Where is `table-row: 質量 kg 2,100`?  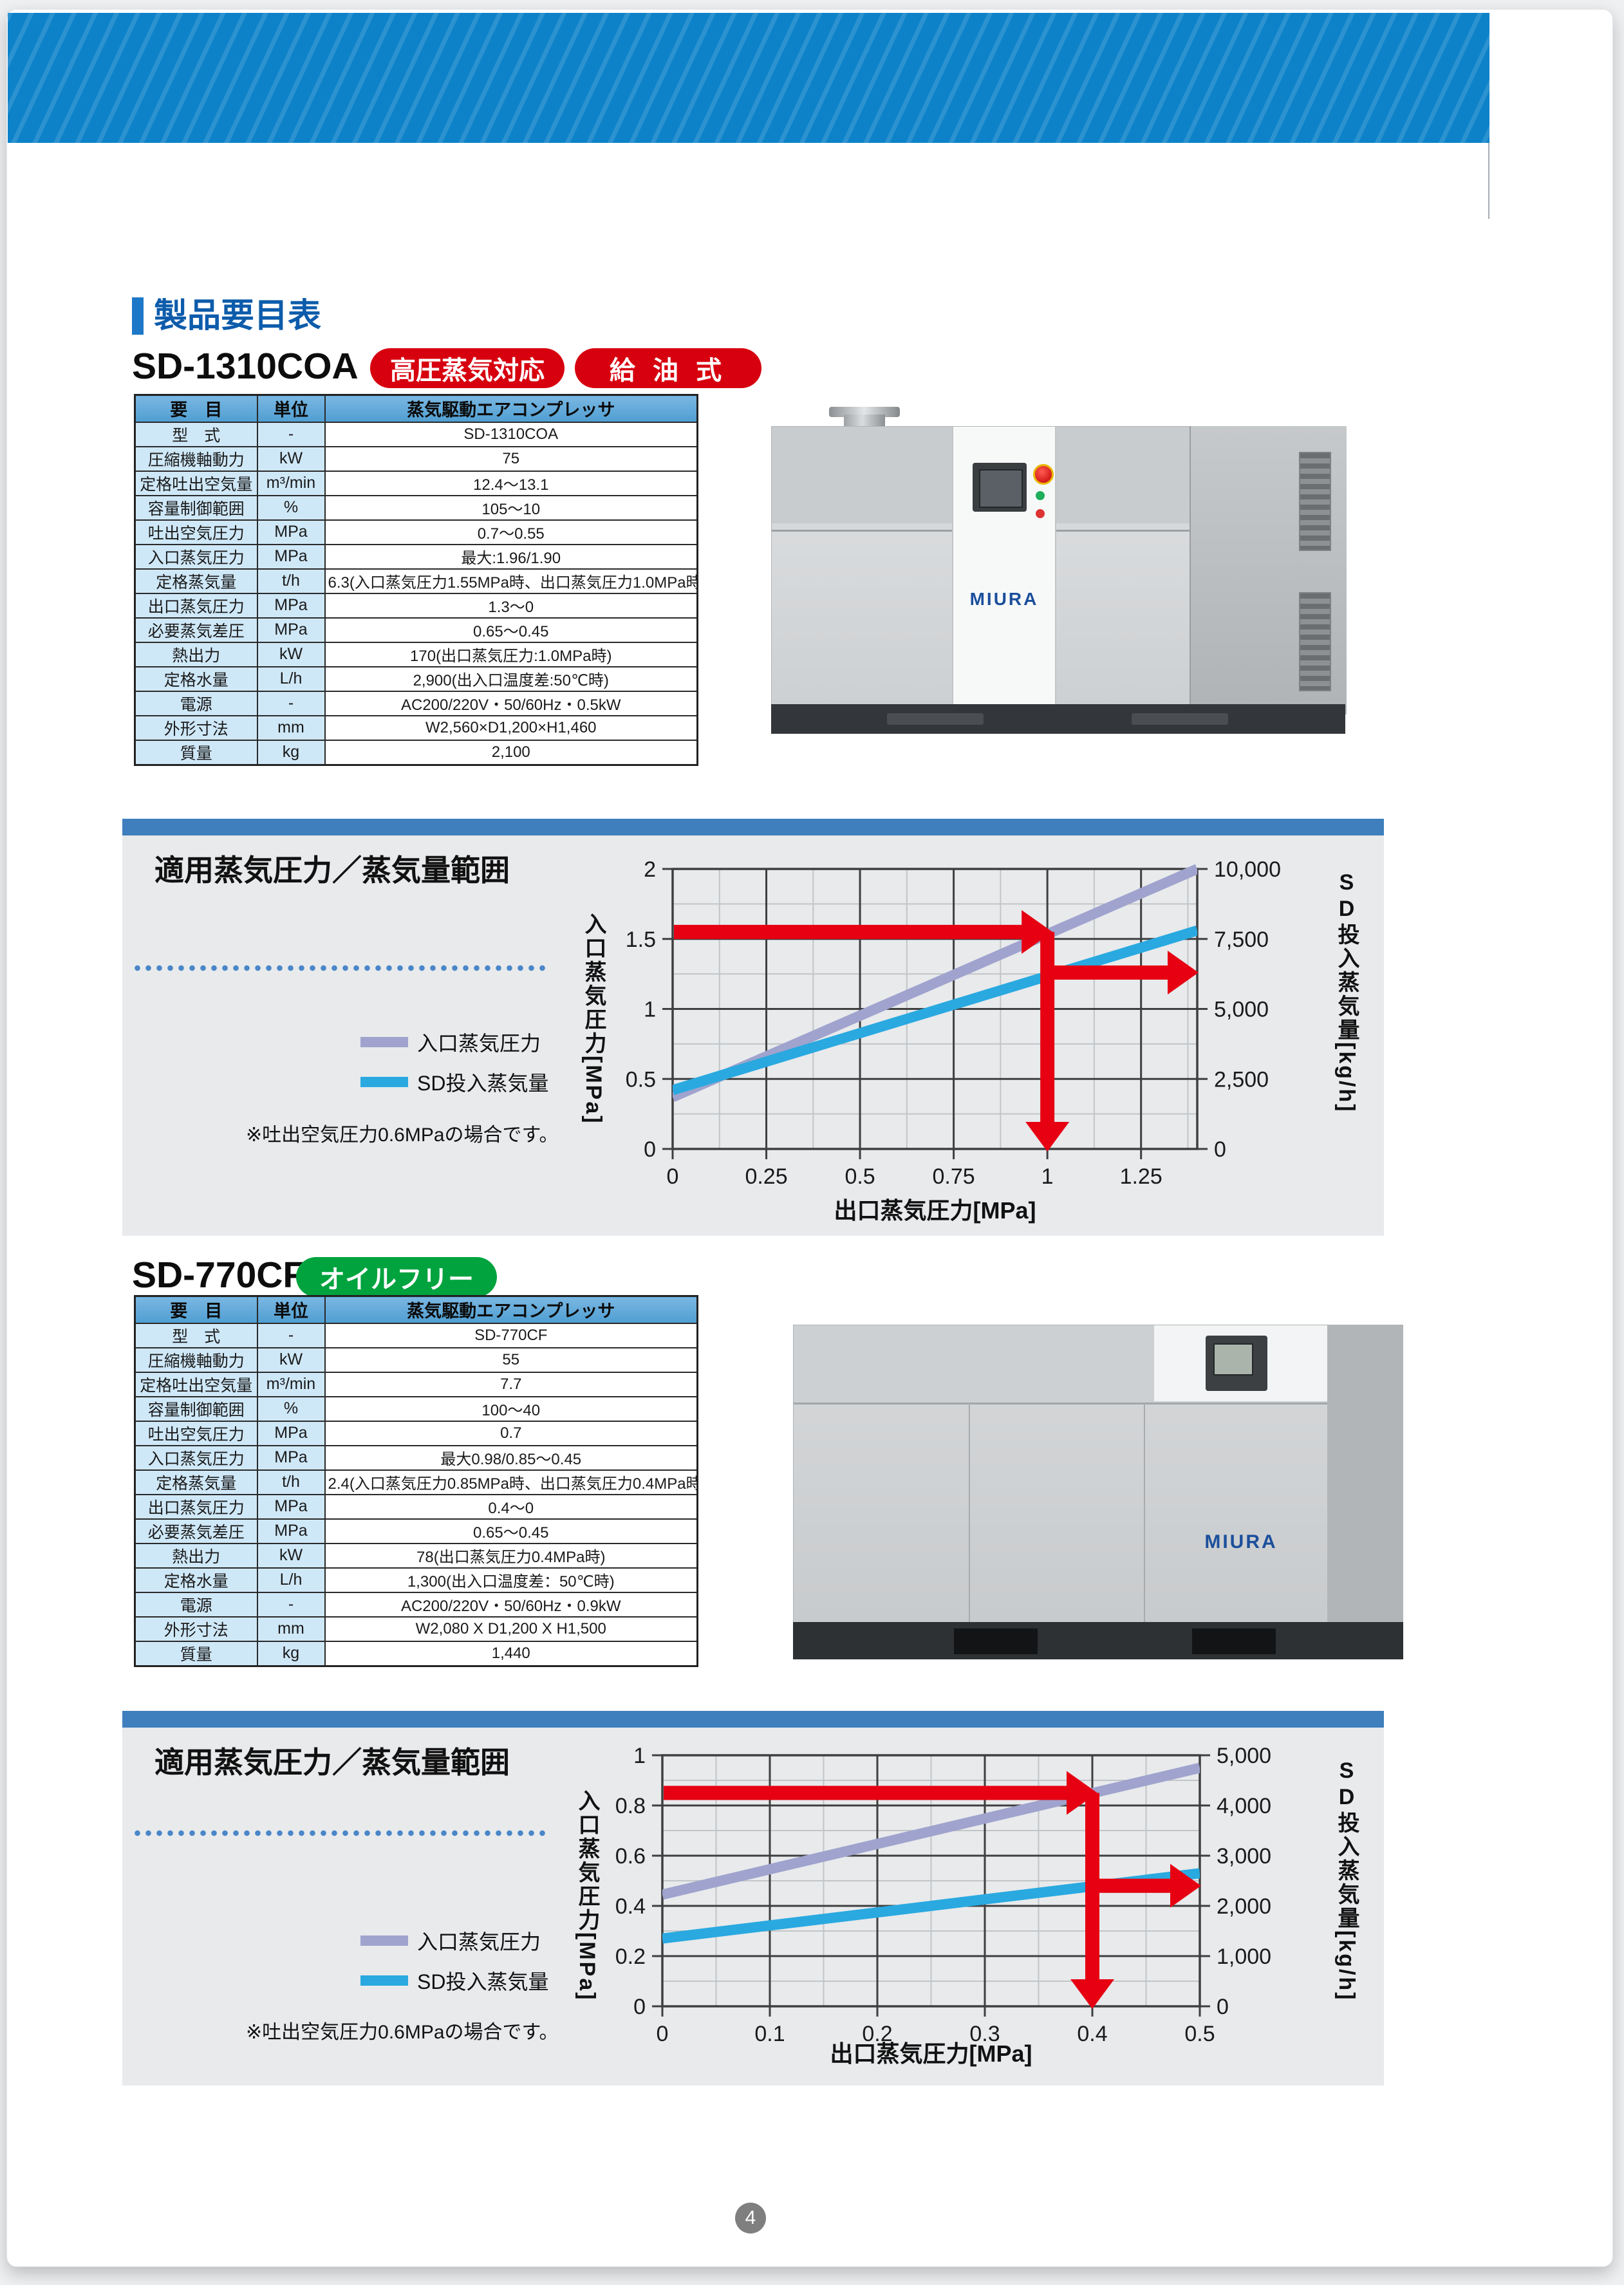
table-row: 質量 kg 2,100 is located at coordinates (416, 752).